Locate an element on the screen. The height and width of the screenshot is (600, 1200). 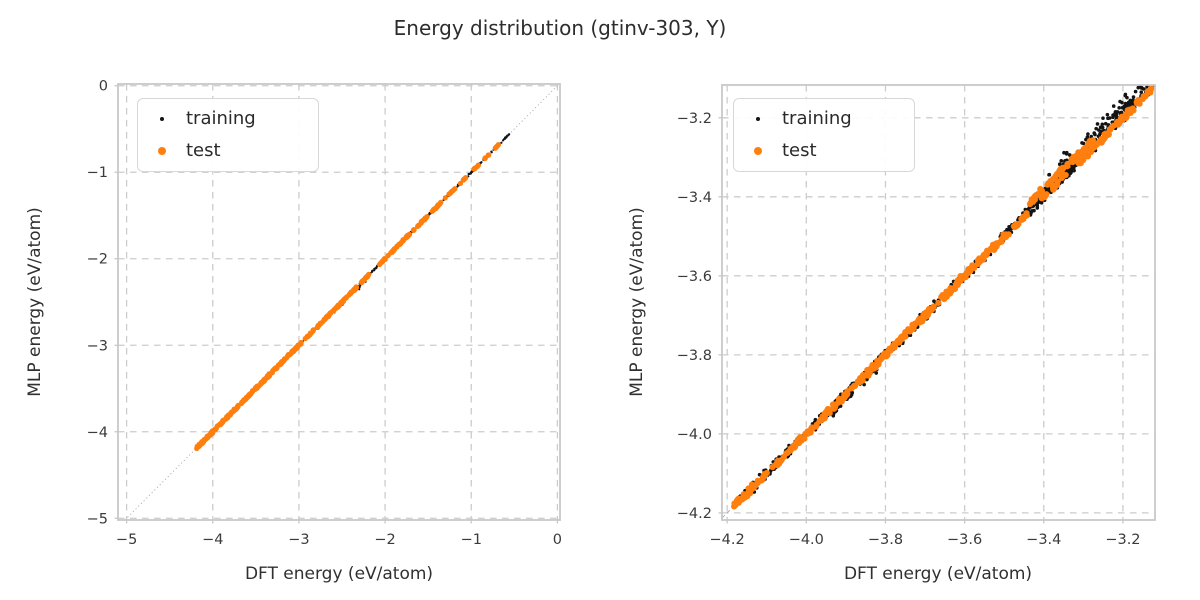
right-xtick-label: −3.8 is located at coordinates (885, 540).